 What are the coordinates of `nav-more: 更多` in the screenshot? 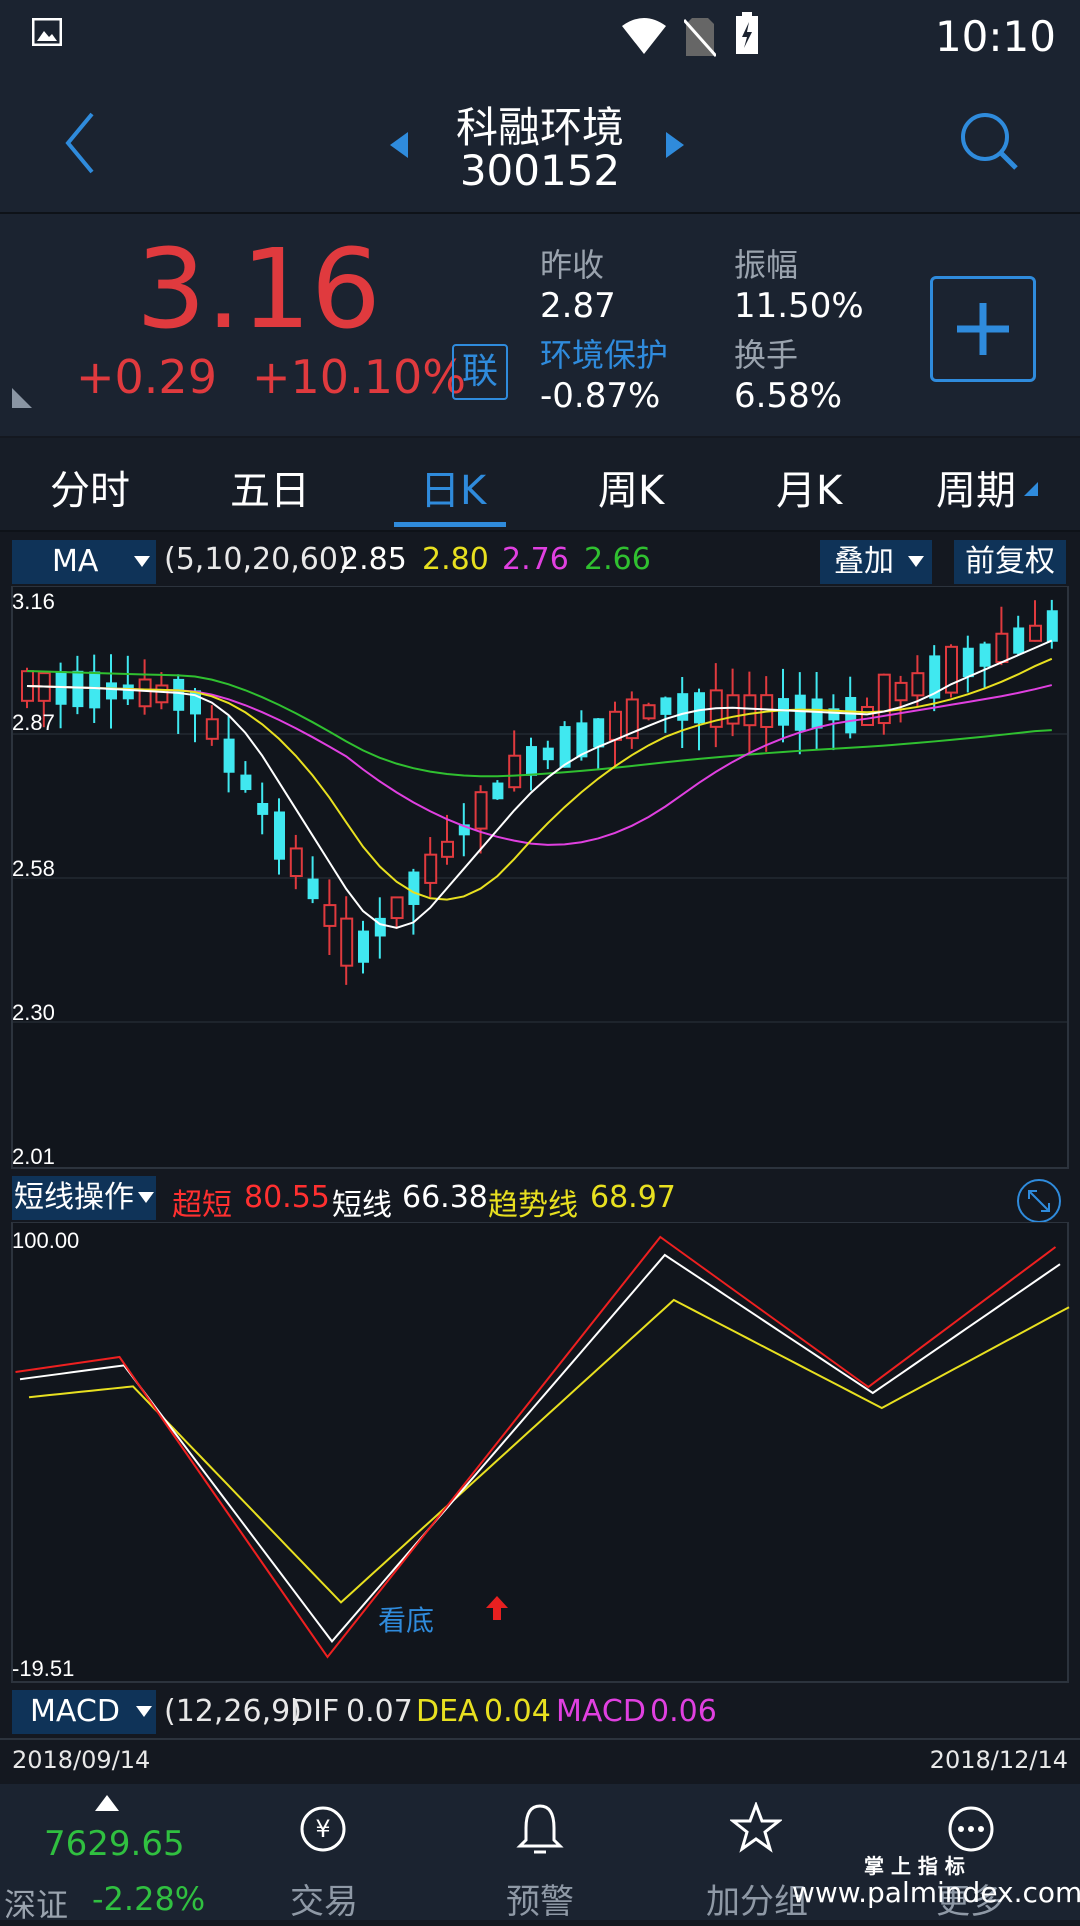 It's located at (970, 1902).